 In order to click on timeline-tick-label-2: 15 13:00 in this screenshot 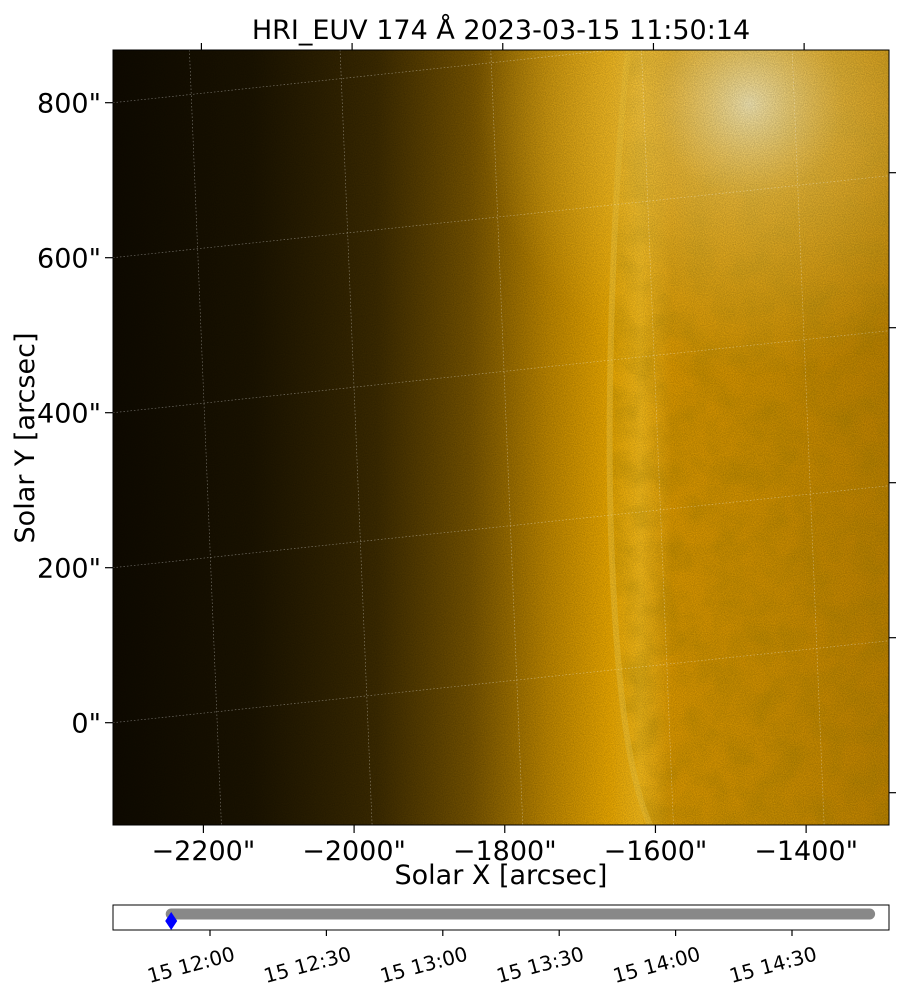, I will do `click(423, 965)`.